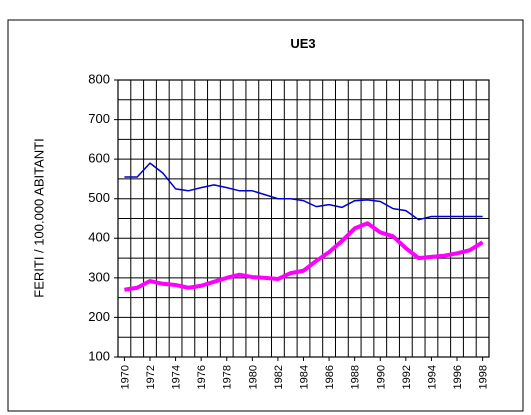 This screenshot has width=531, height=415. What do you see at coordinates (177, 377) in the screenshot?
I see `x-tick-label: 1974` at bounding box center [177, 377].